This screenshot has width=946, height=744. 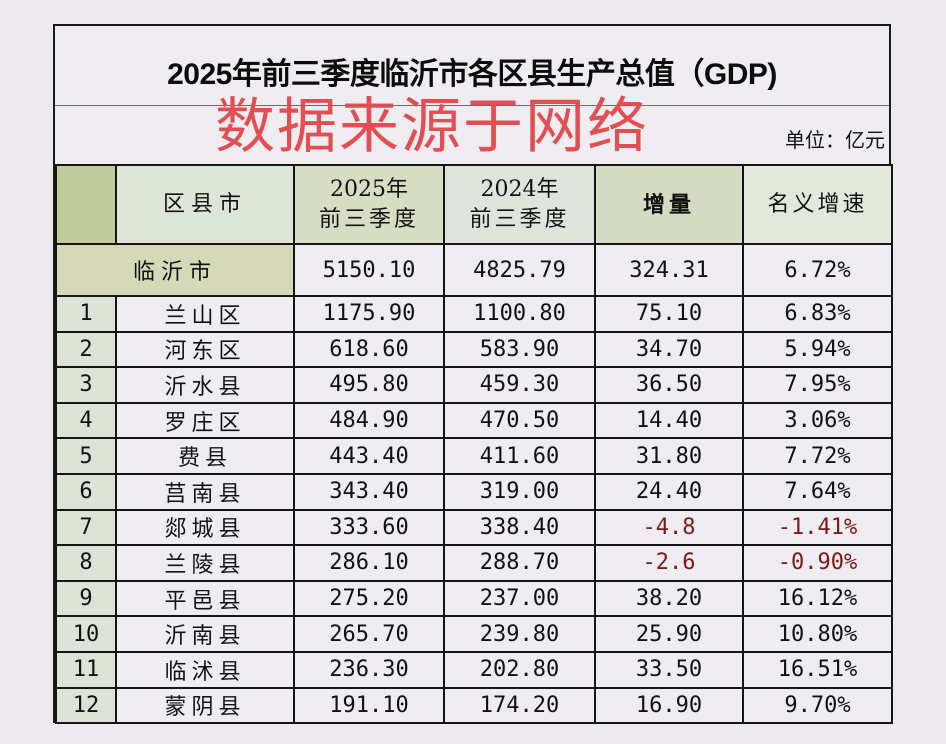 I want to click on table-row: 11 临沭县 236.30 202.80 33.50 16.51%, so click(x=474, y=669).